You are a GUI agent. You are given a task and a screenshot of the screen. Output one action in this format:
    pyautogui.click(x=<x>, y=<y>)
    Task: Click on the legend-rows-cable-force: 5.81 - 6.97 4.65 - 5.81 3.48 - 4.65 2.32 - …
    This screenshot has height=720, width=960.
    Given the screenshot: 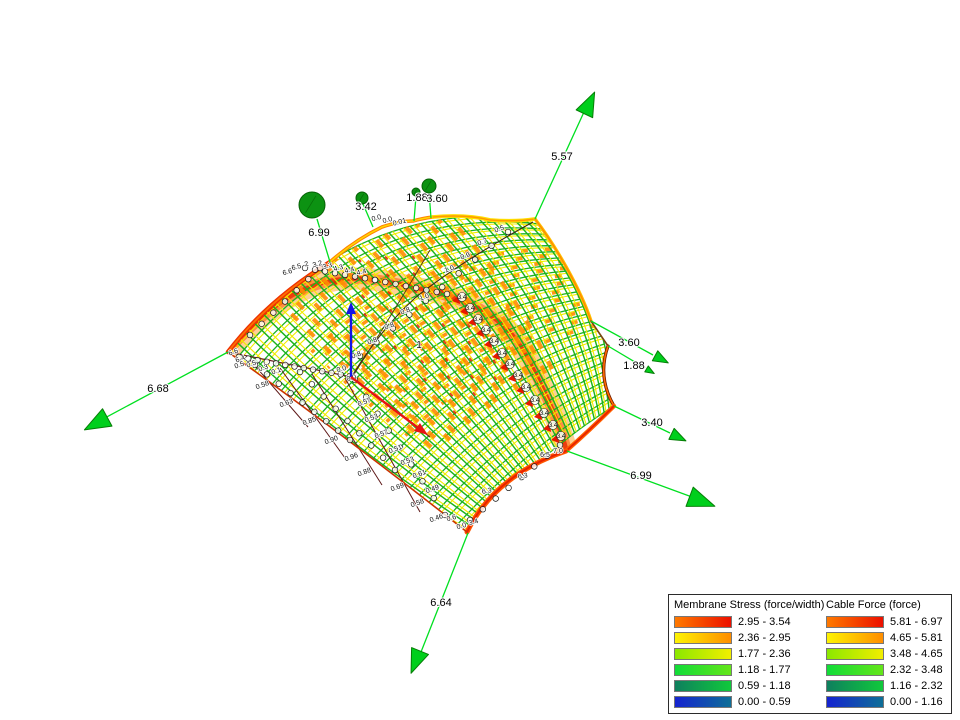 What is the action you would take?
    pyautogui.click(x=887, y=662)
    